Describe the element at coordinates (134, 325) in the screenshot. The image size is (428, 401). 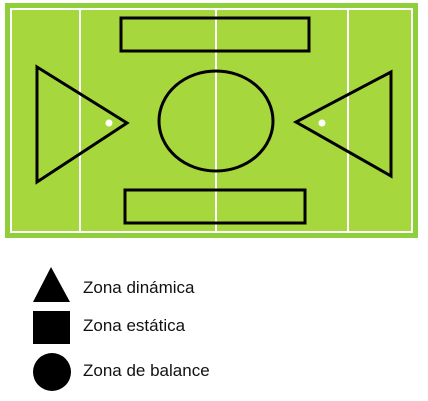
I see `legend-label-static: Zona estática` at that location.